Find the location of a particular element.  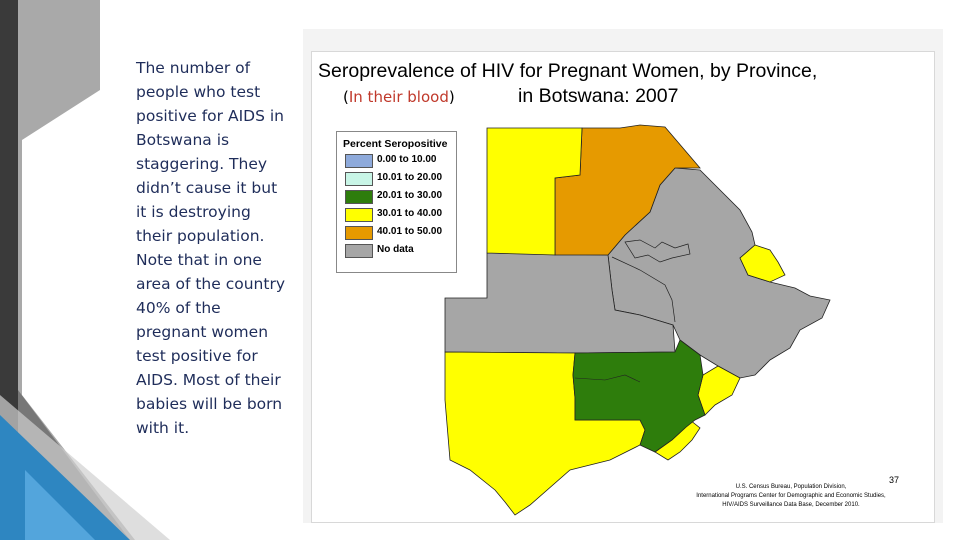

decor-stripe-blue-light is located at coordinates (60, 505).